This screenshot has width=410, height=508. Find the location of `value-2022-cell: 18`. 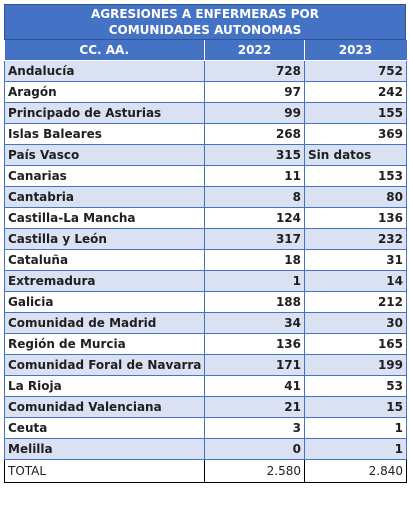

value-2022-cell: 18 is located at coordinates (254, 260).